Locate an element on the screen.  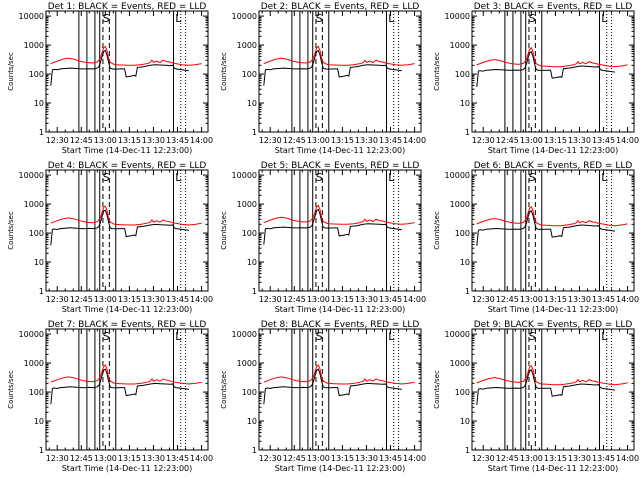
panel-title: Det 3: BLACK = Events, RED = LLD is located at coordinates (553, 7).